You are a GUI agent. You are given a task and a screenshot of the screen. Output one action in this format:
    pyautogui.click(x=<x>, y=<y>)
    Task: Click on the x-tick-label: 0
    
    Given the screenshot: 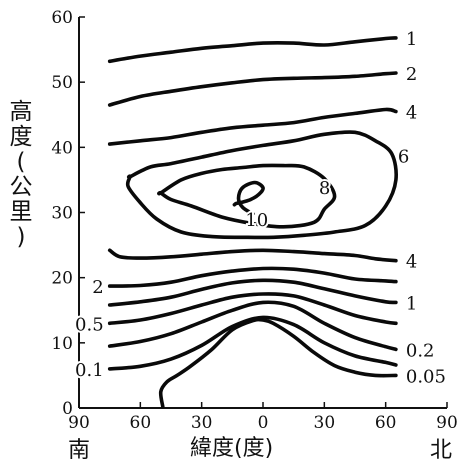 What is the action you would take?
    pyautogui.click(x=263, y=423)
    